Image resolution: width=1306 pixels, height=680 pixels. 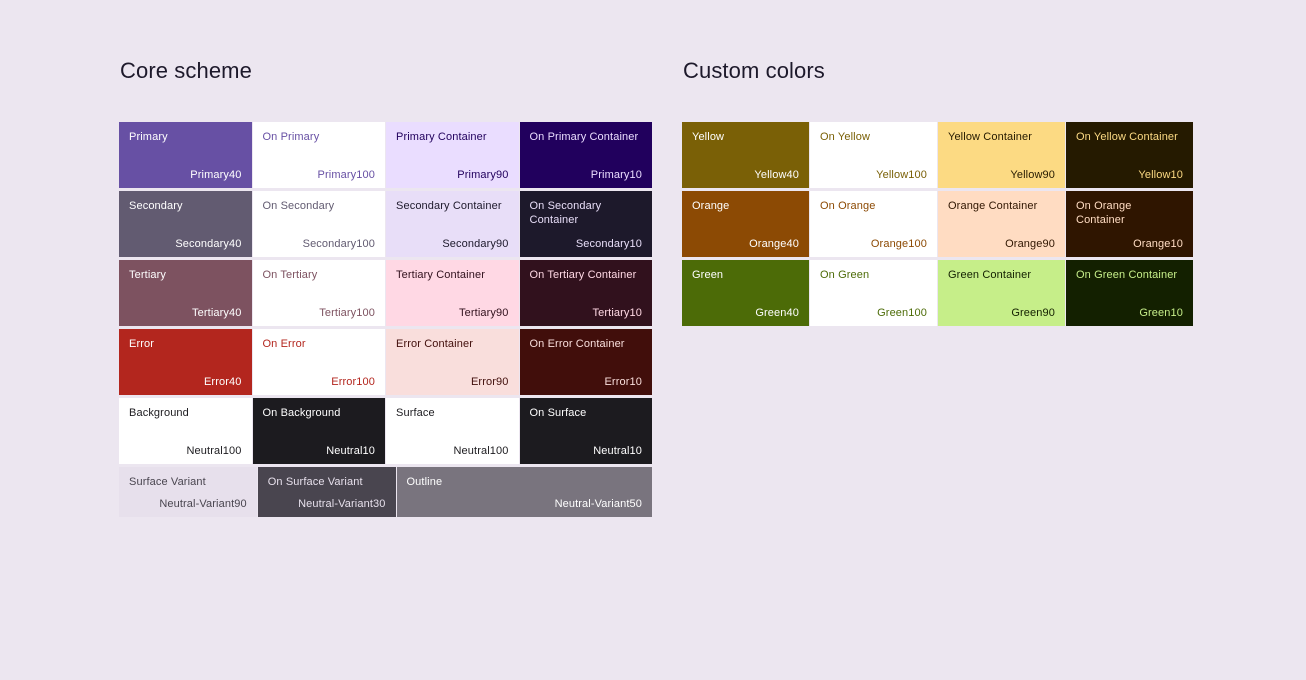 What do you see at coordinates (617, 313) in the screenshot?
I see `swatch-token-label: Tertiary10` at bounding box center [617, 313].